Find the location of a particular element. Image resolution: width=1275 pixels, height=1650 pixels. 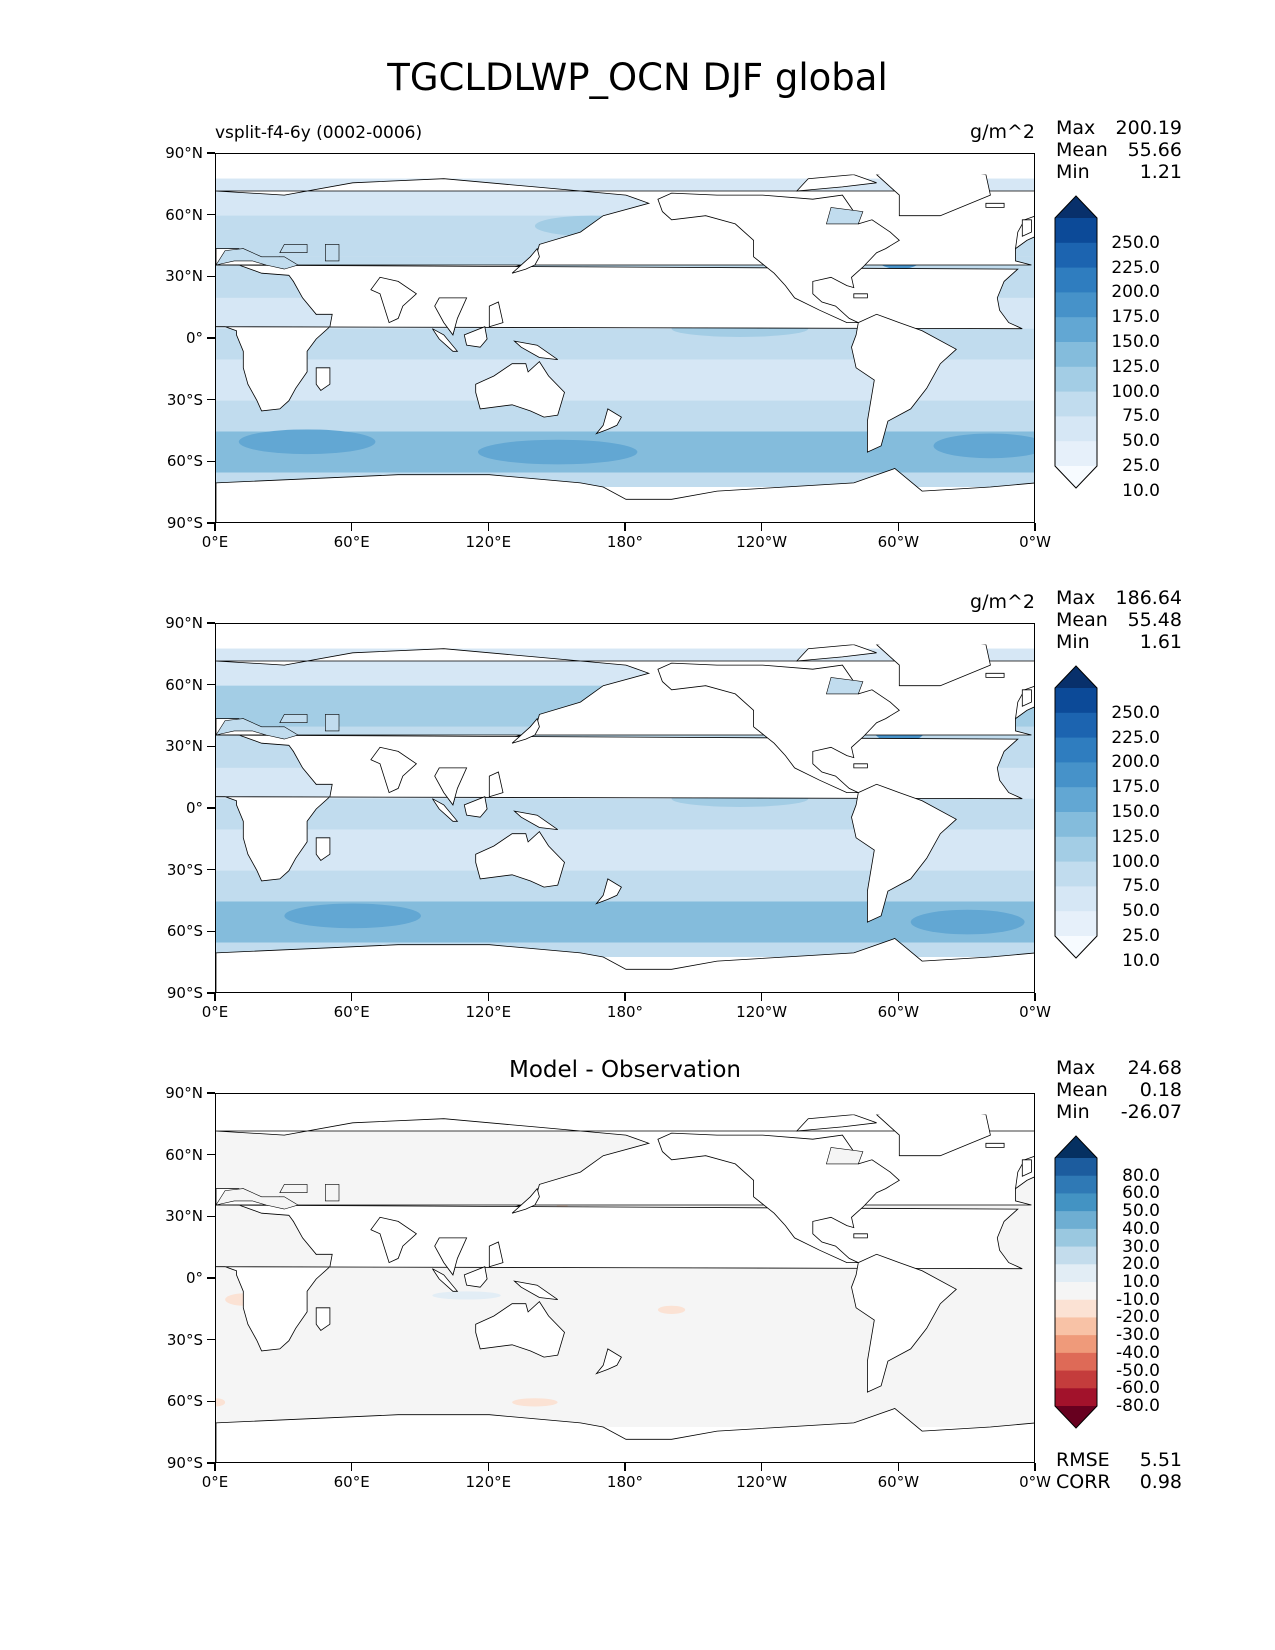

lat-label: 30°N is located at coordinates (184, 1216).